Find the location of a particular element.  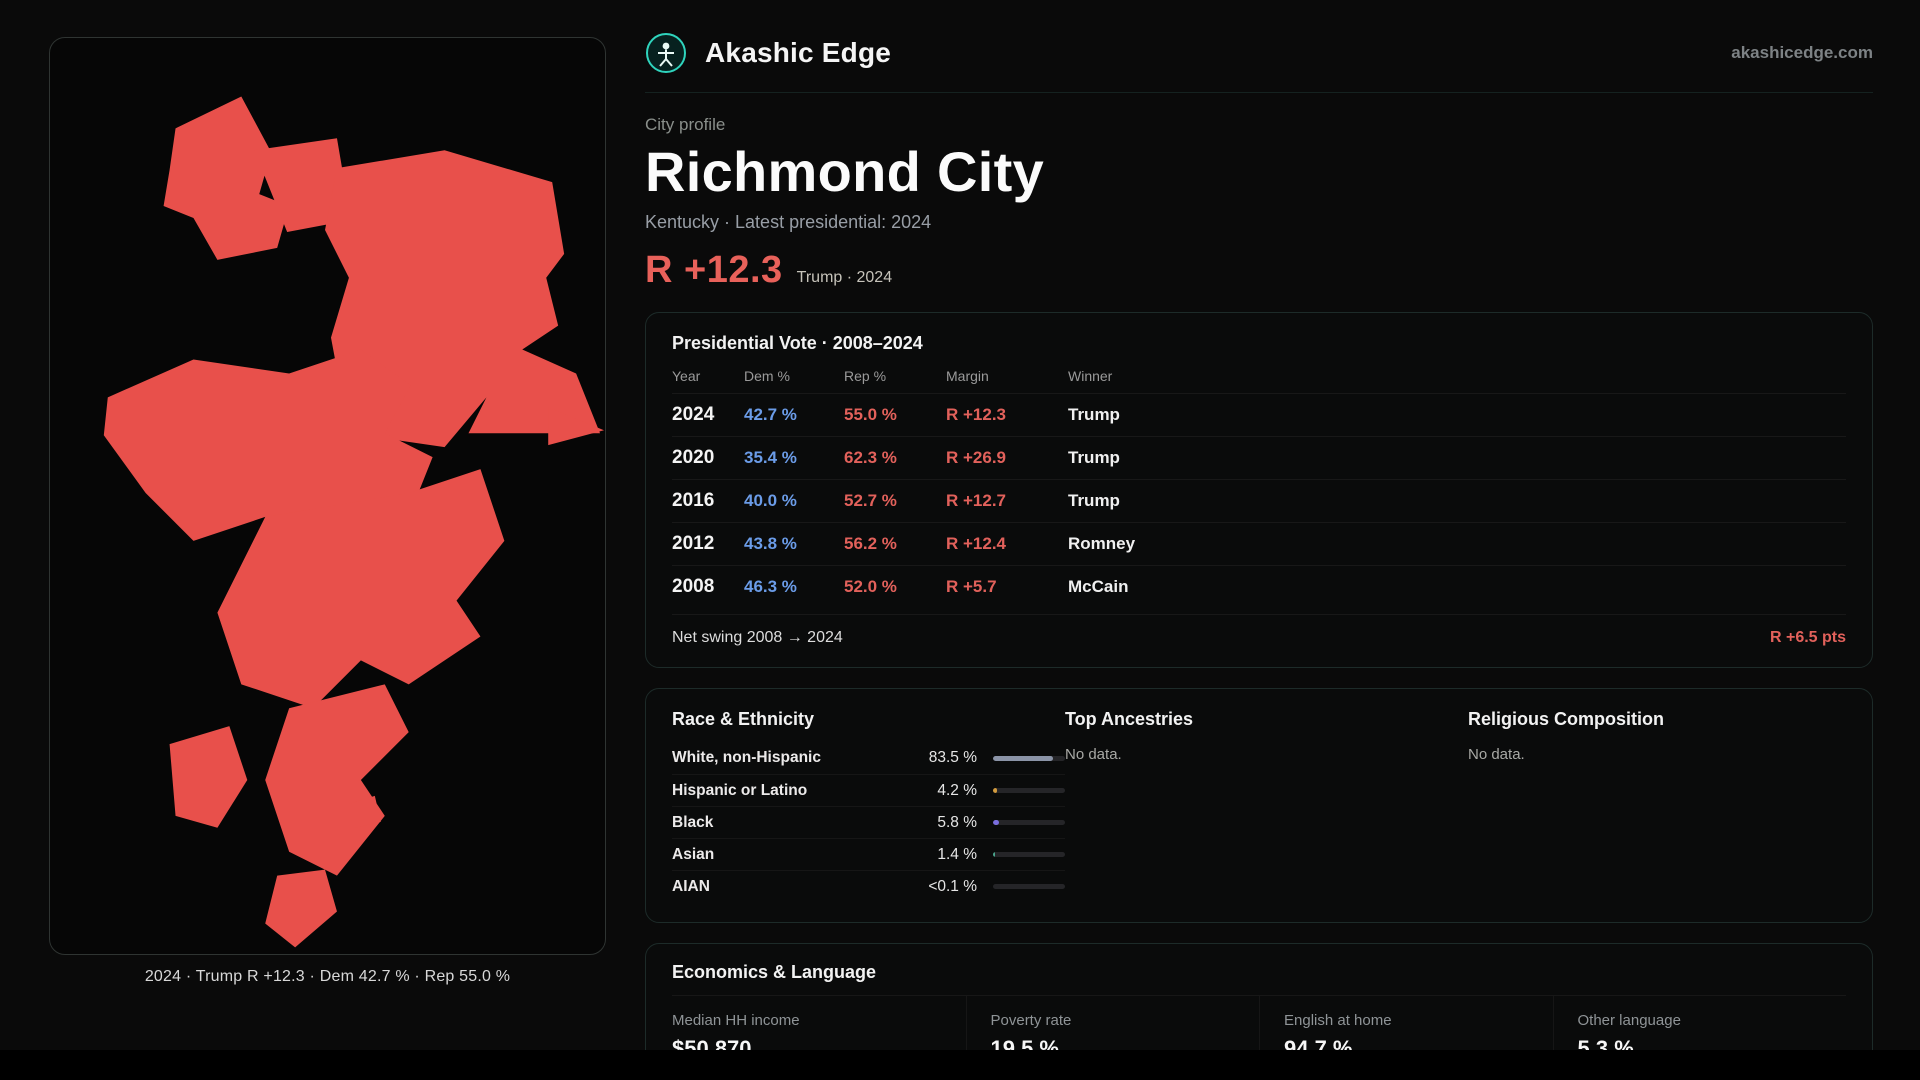

year-cell: 2016 is located at coordinates (693, 500).